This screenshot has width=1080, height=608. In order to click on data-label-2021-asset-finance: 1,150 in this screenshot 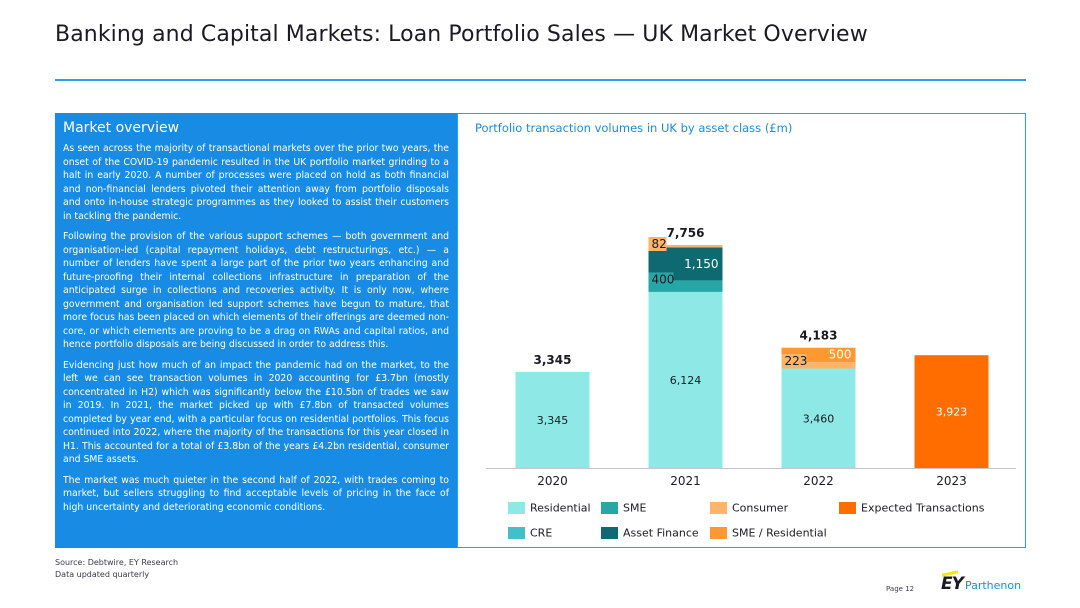, I will do `click(701, 264)`.